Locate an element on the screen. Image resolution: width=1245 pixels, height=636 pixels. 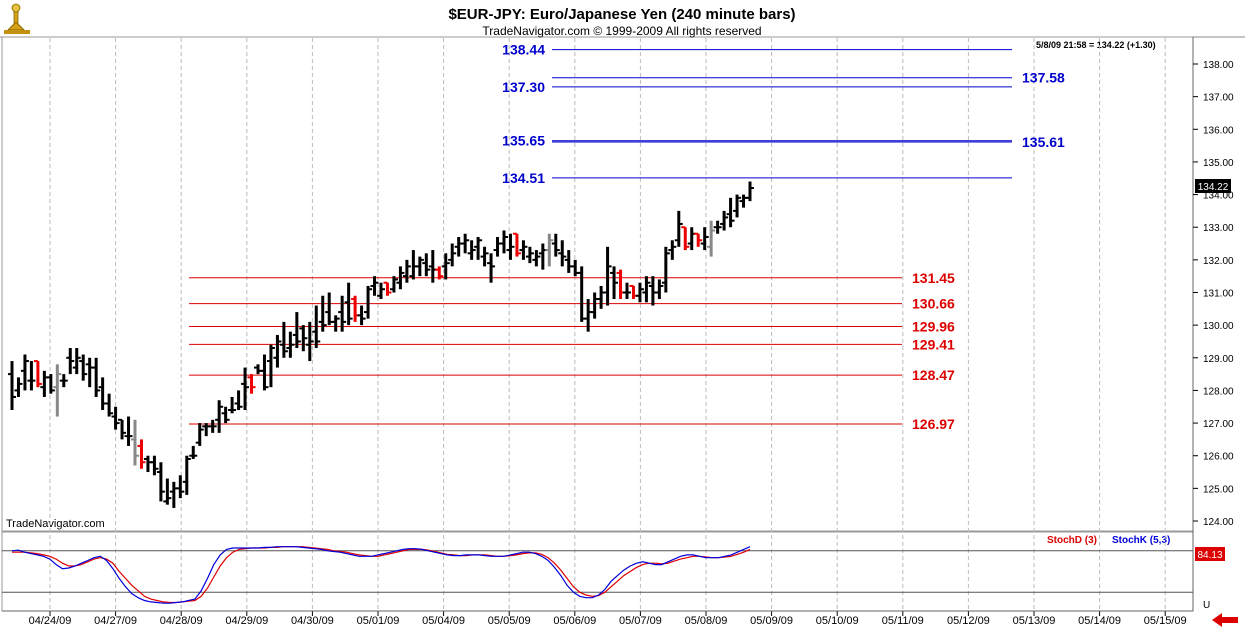
y-tick-label: 133.00 is located at coordinates (1218, 228).